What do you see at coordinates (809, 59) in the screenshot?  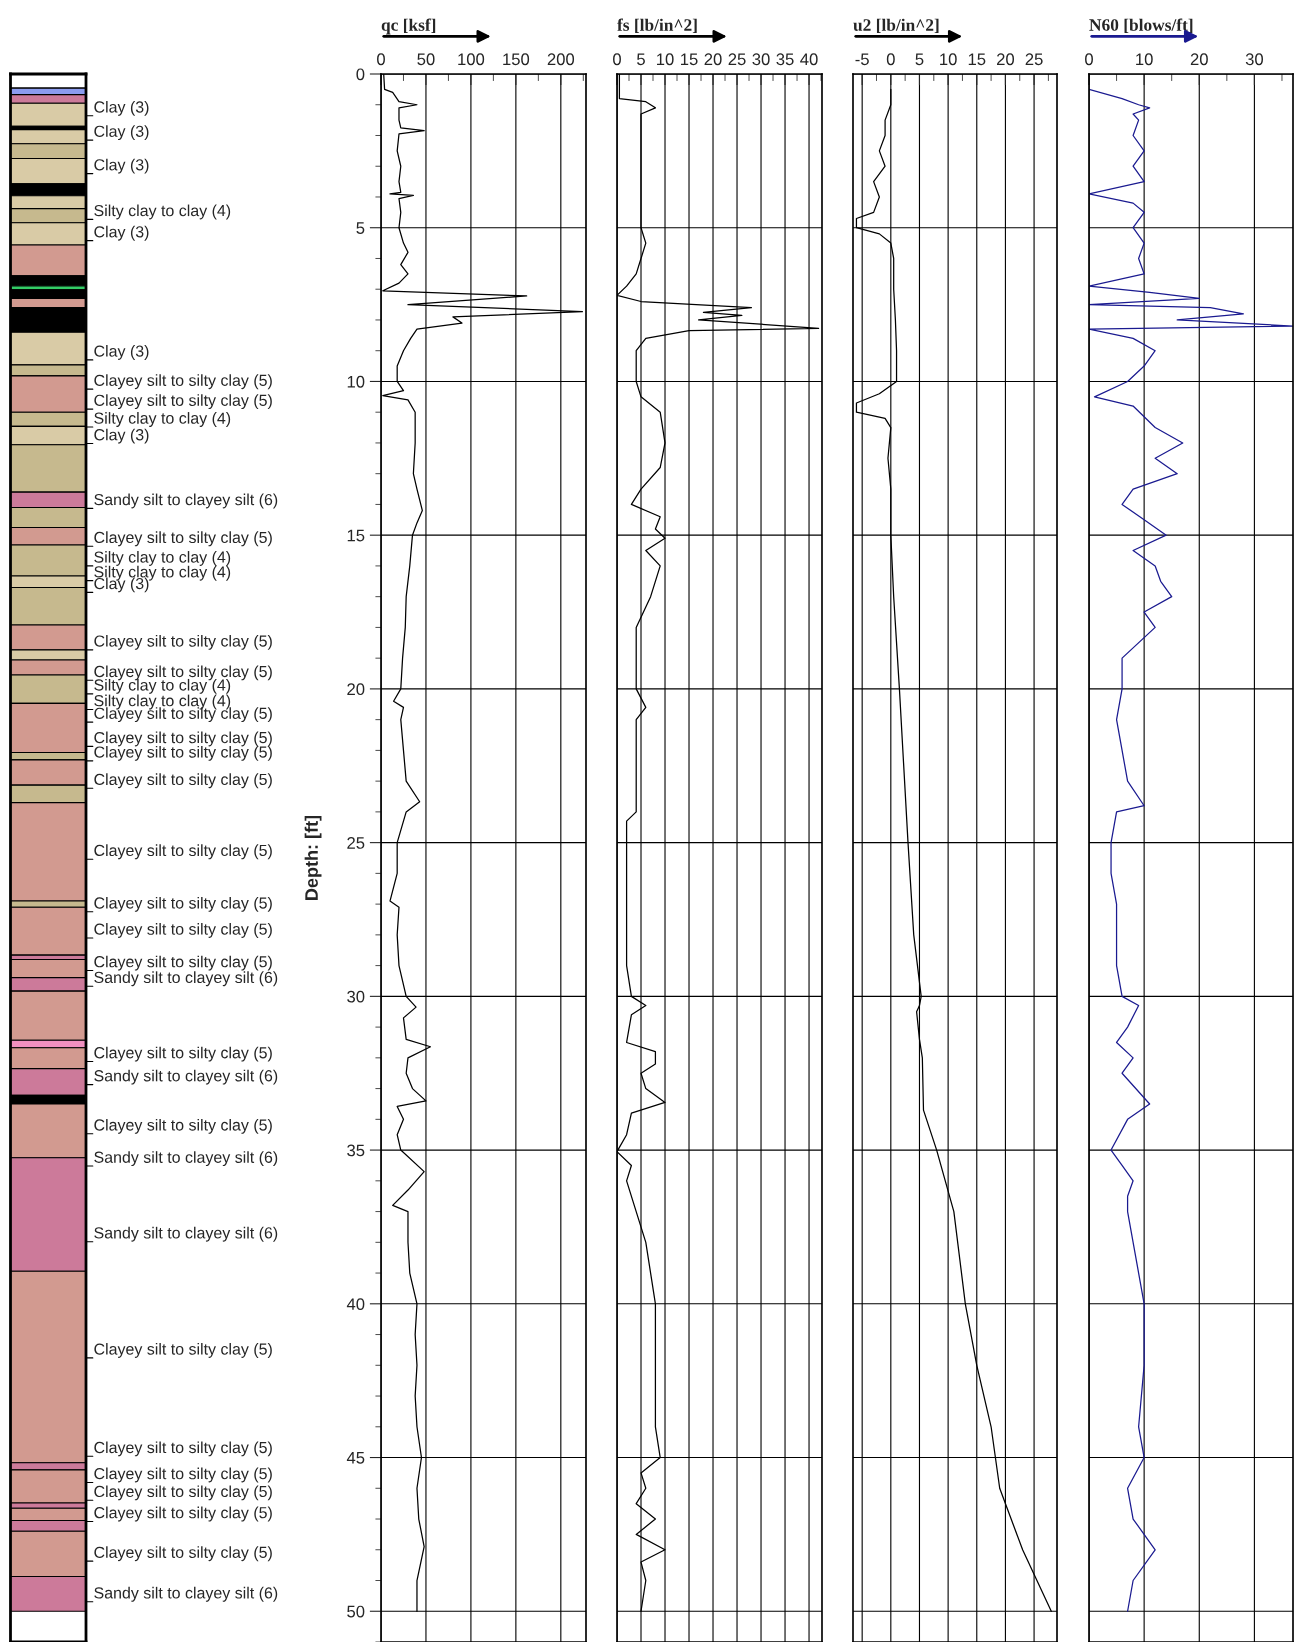 I see `x-tick-label: 40` at bounding box center [809, 59].